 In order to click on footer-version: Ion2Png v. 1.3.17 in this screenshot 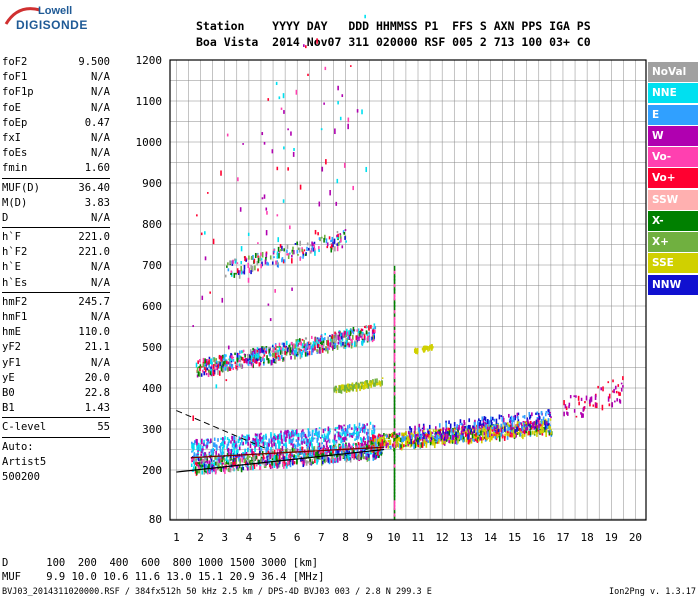, I will do `click(652, 592)`.